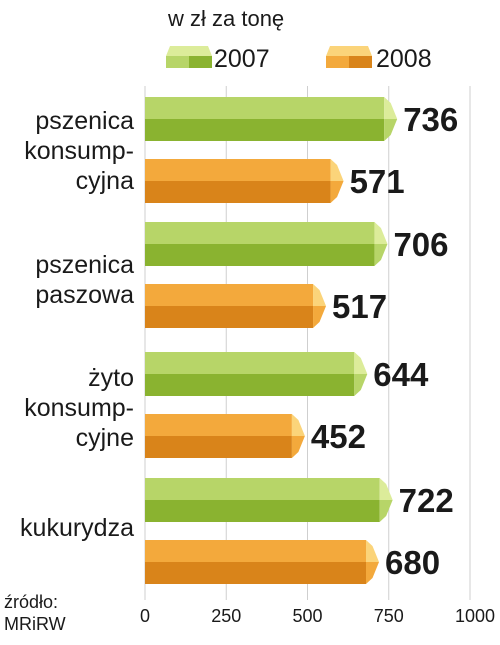 The width and height of the screenshot is (500, 645). What do you see at coordinates (35, 624) in the screenshot?
I see `source-line-2: MRiRW` at bounding box center [35, 624].